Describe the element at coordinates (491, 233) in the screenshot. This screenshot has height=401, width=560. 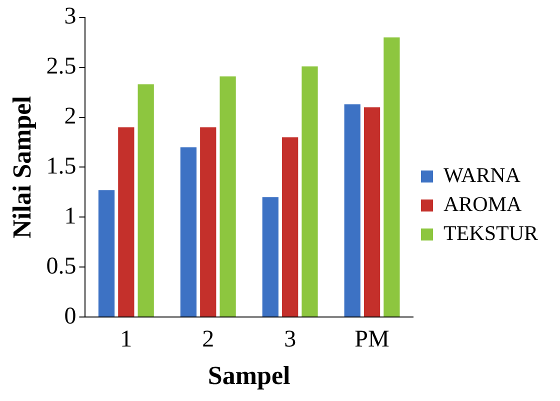
I see `legend-label: TEKSTUR` at that location.